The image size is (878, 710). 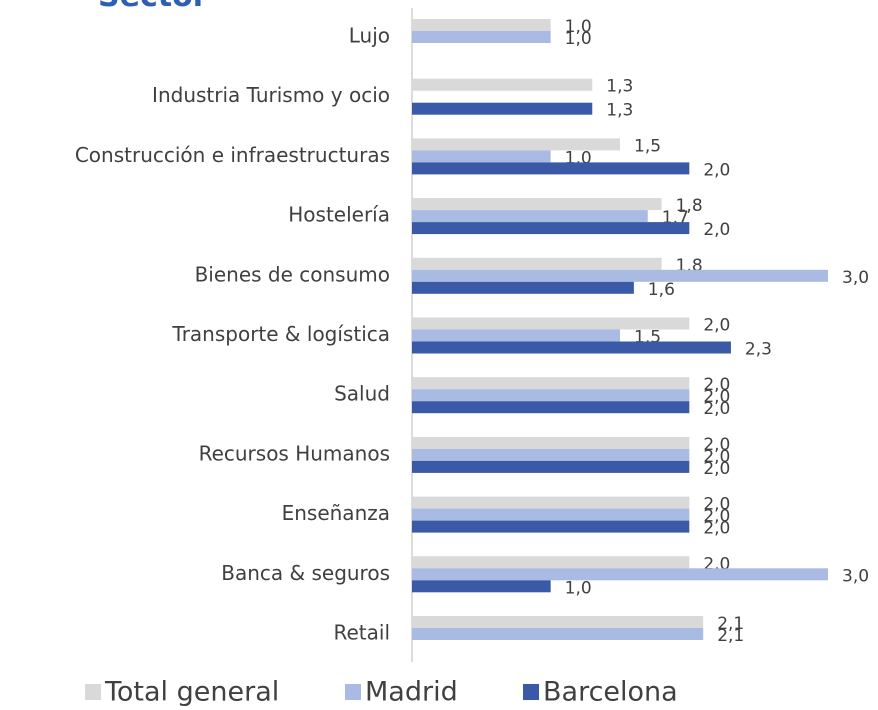 I want to click on category-label: Transporte & logística, so click(x=280, y=334).